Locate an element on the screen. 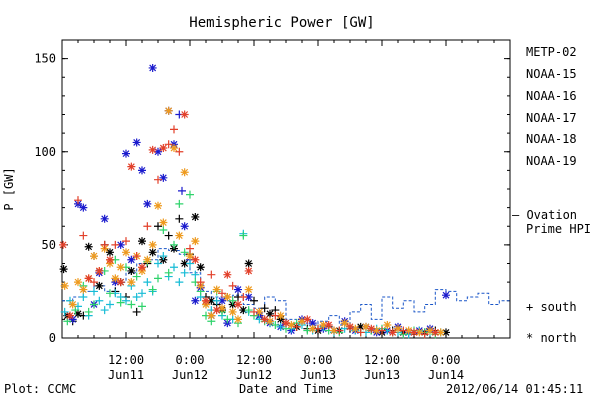 The height and width of the screenshot is (400, 600). ovation-prime-series is located at coordinates (286, 287).